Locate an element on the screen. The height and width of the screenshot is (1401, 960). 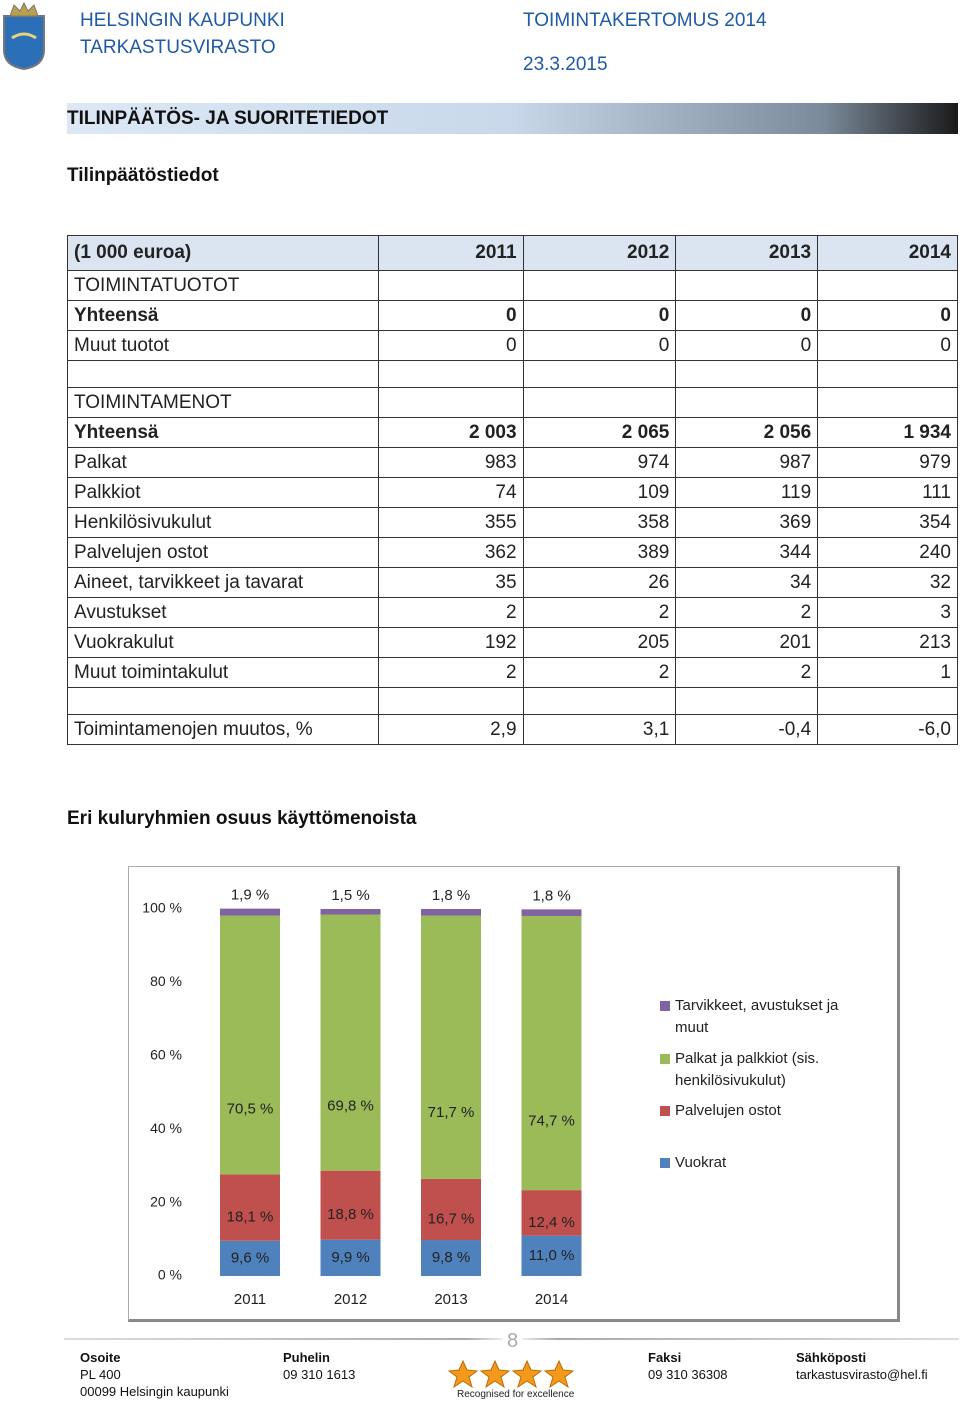
table-cell: 355 is located at coordinates (450, 522).